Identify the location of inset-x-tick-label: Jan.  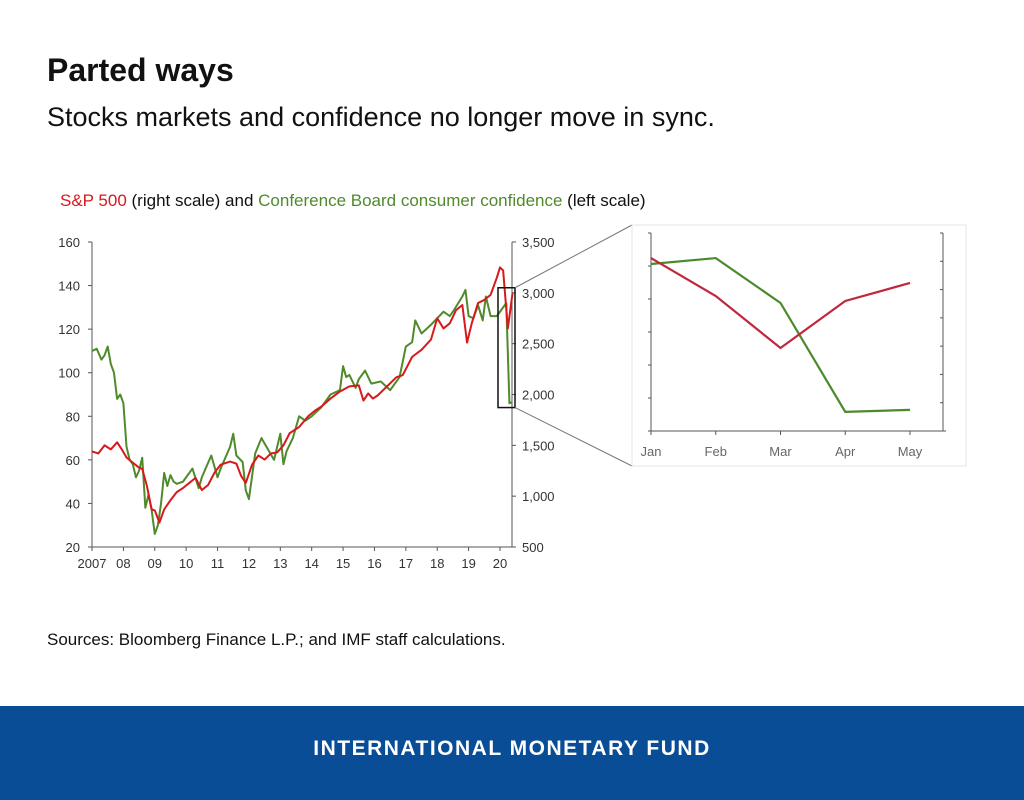
(651, 451).